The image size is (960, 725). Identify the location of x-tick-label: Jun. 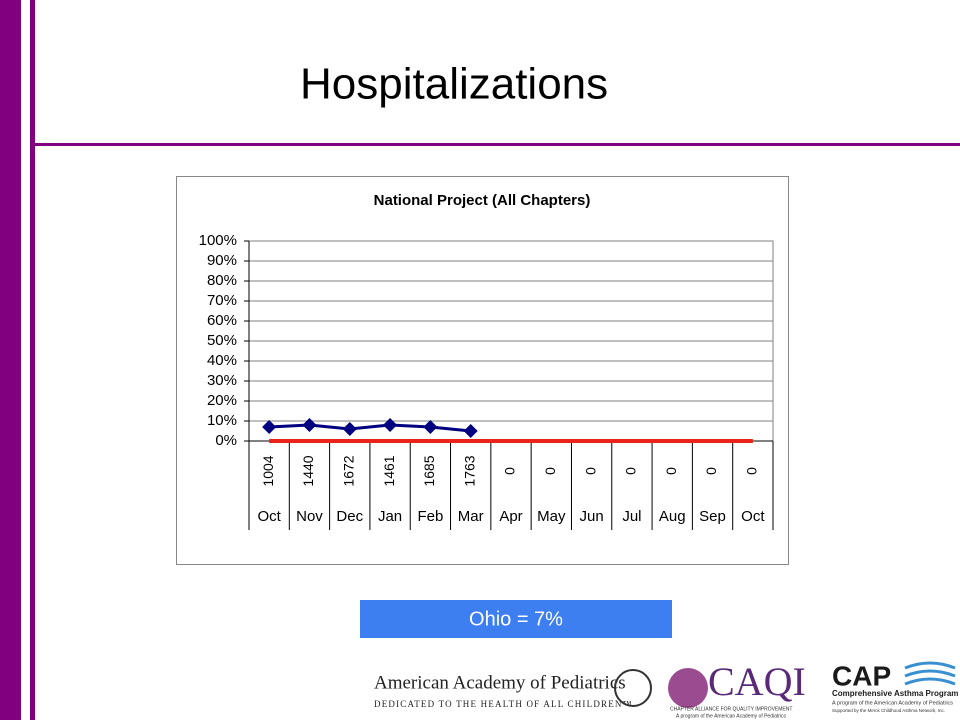
(592, 516).